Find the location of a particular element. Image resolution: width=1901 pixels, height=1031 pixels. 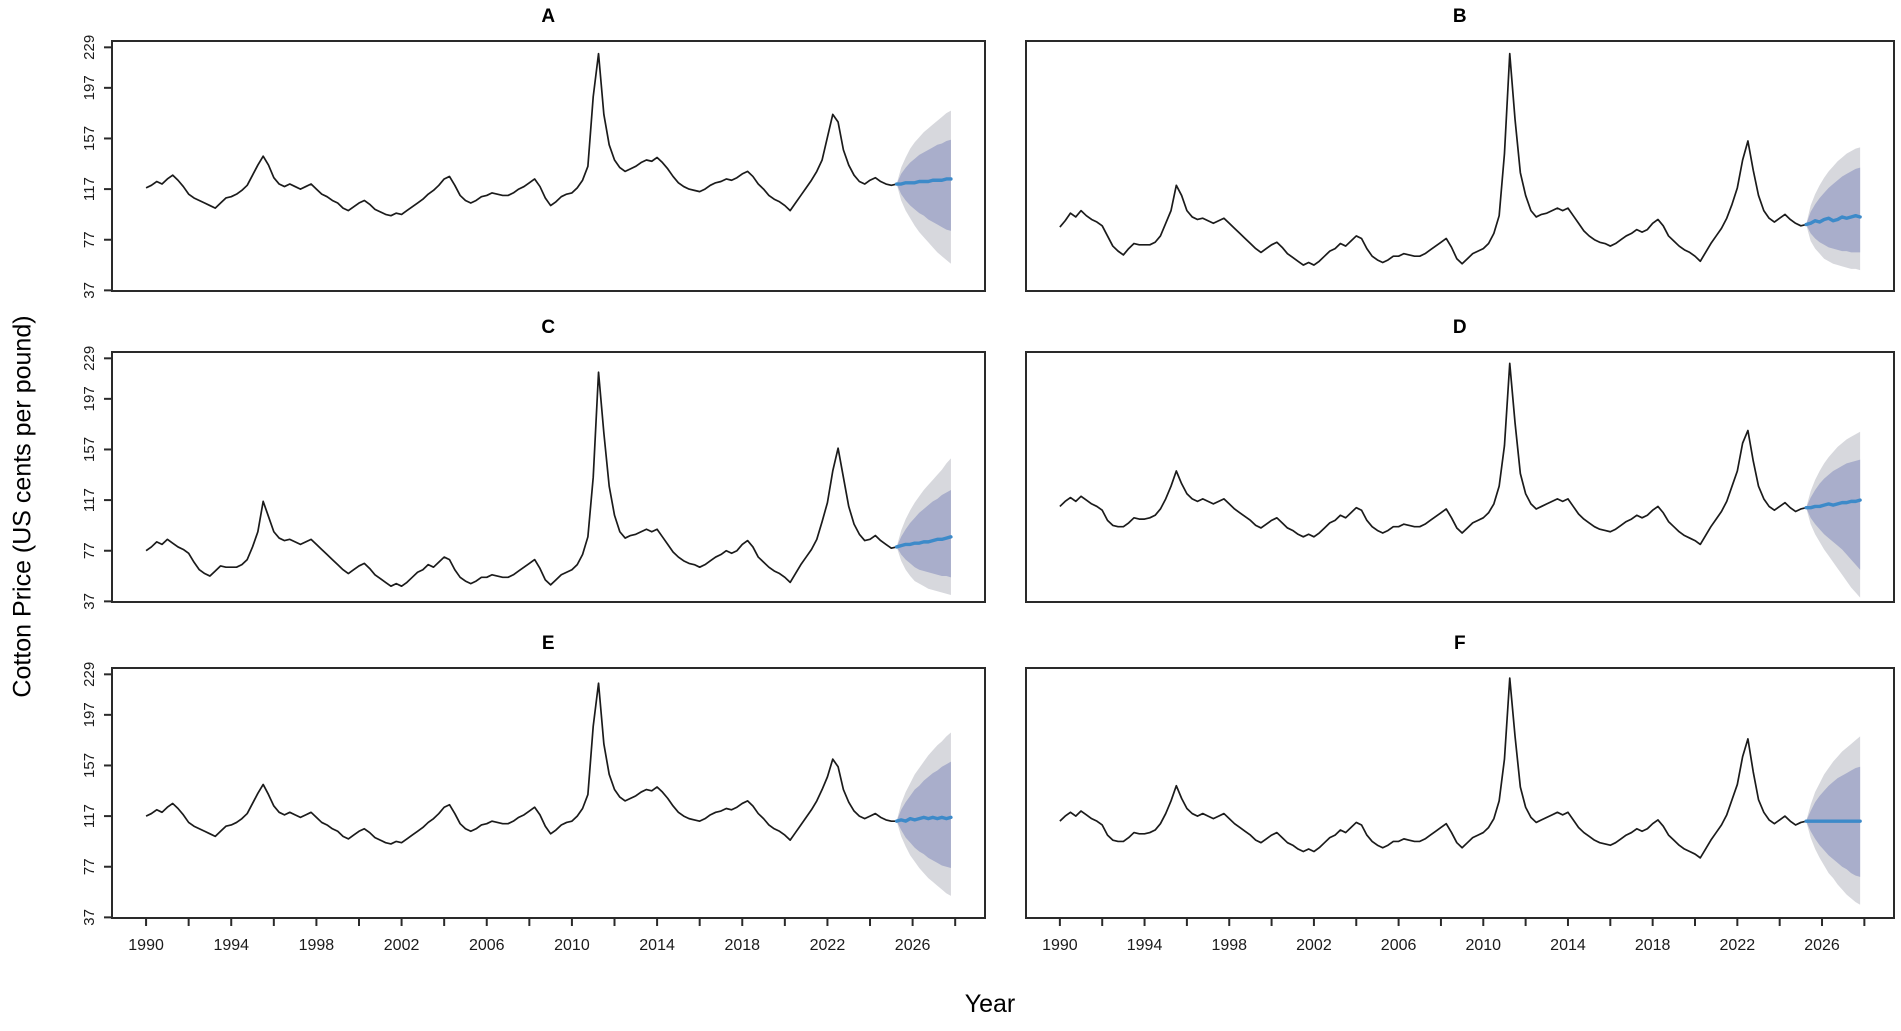

panel-title-b: B is located at coordinates (1460, 16).